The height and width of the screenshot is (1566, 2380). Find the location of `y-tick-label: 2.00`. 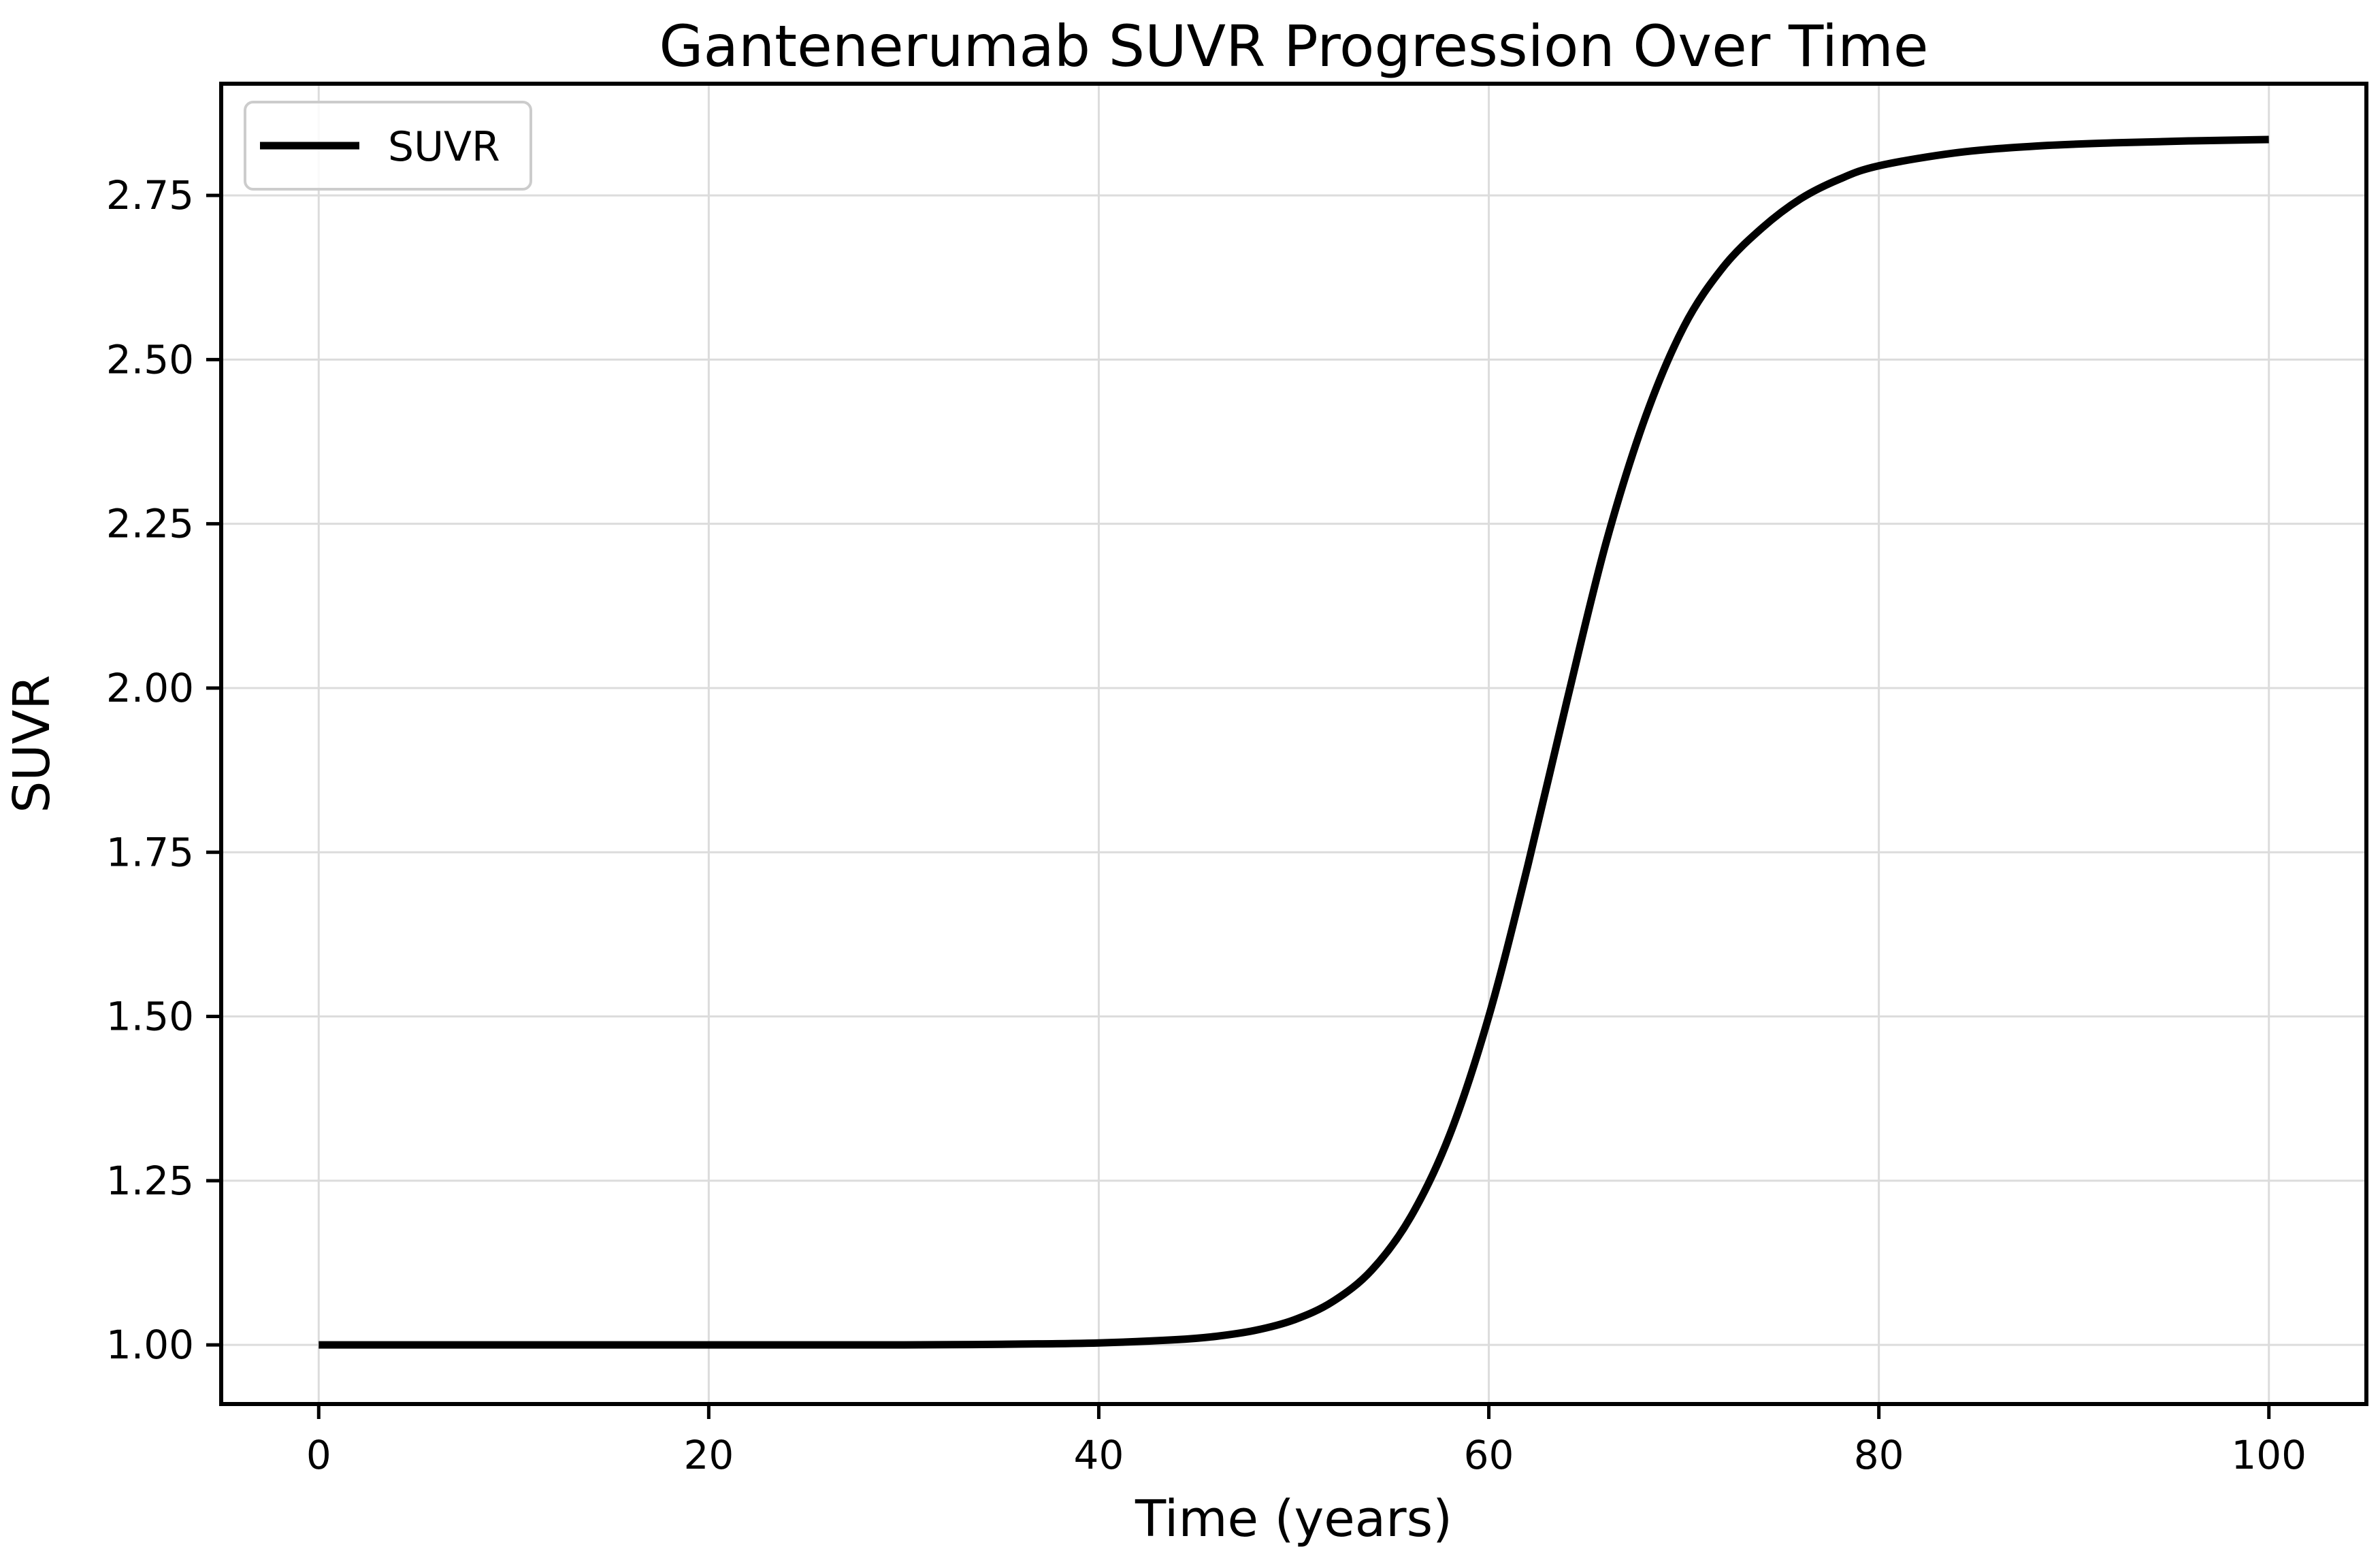

y-tick-label: 2.00 is located at coordinates (150, 688).